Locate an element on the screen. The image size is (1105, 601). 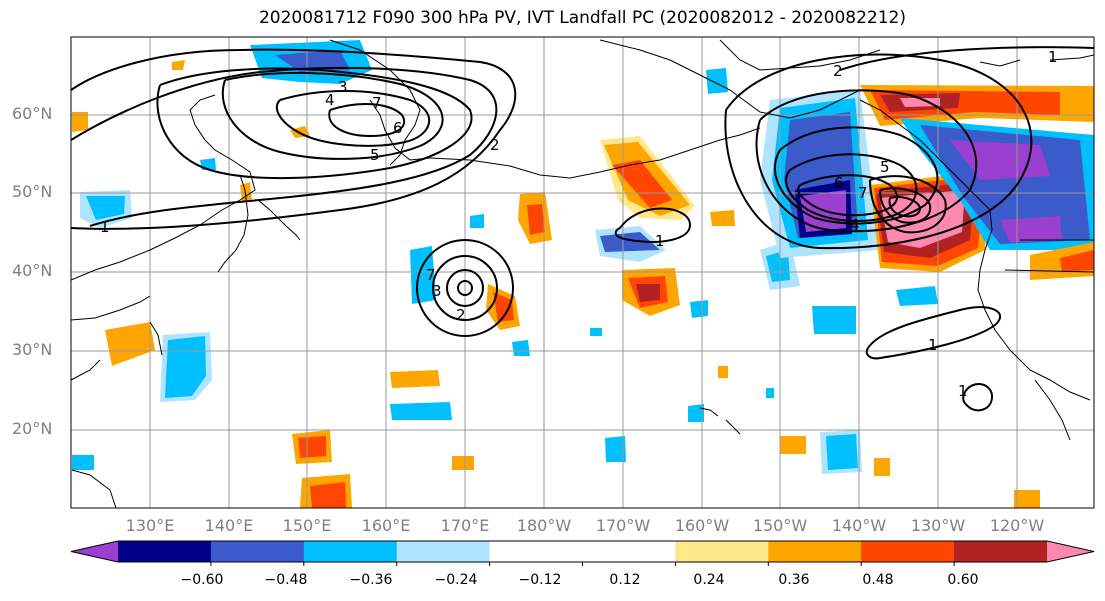
colorbar-tick-label: −0.60 is located at coordinates (202, 580).